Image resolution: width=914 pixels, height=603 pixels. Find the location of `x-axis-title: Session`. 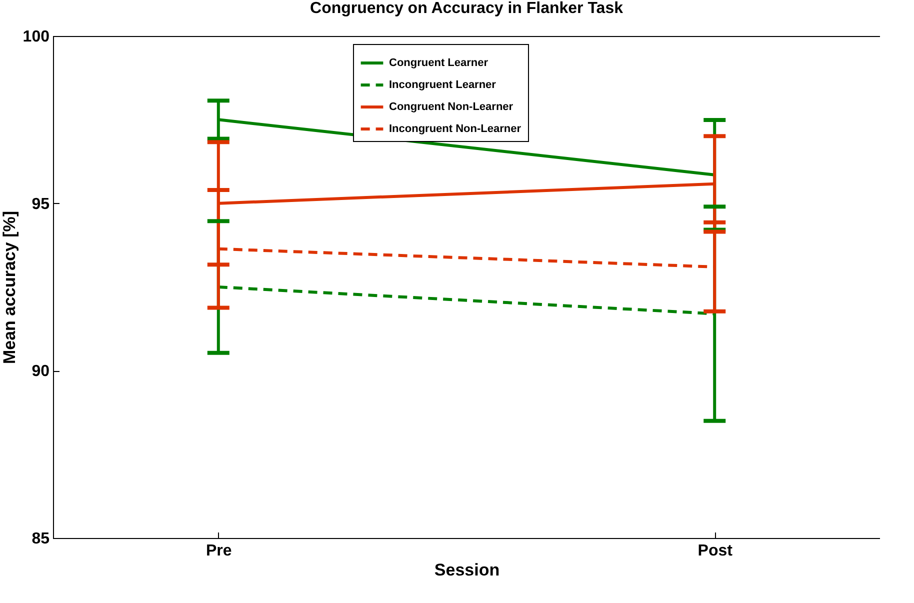

x-axis-title: Session is located at coordinates (467, 570).